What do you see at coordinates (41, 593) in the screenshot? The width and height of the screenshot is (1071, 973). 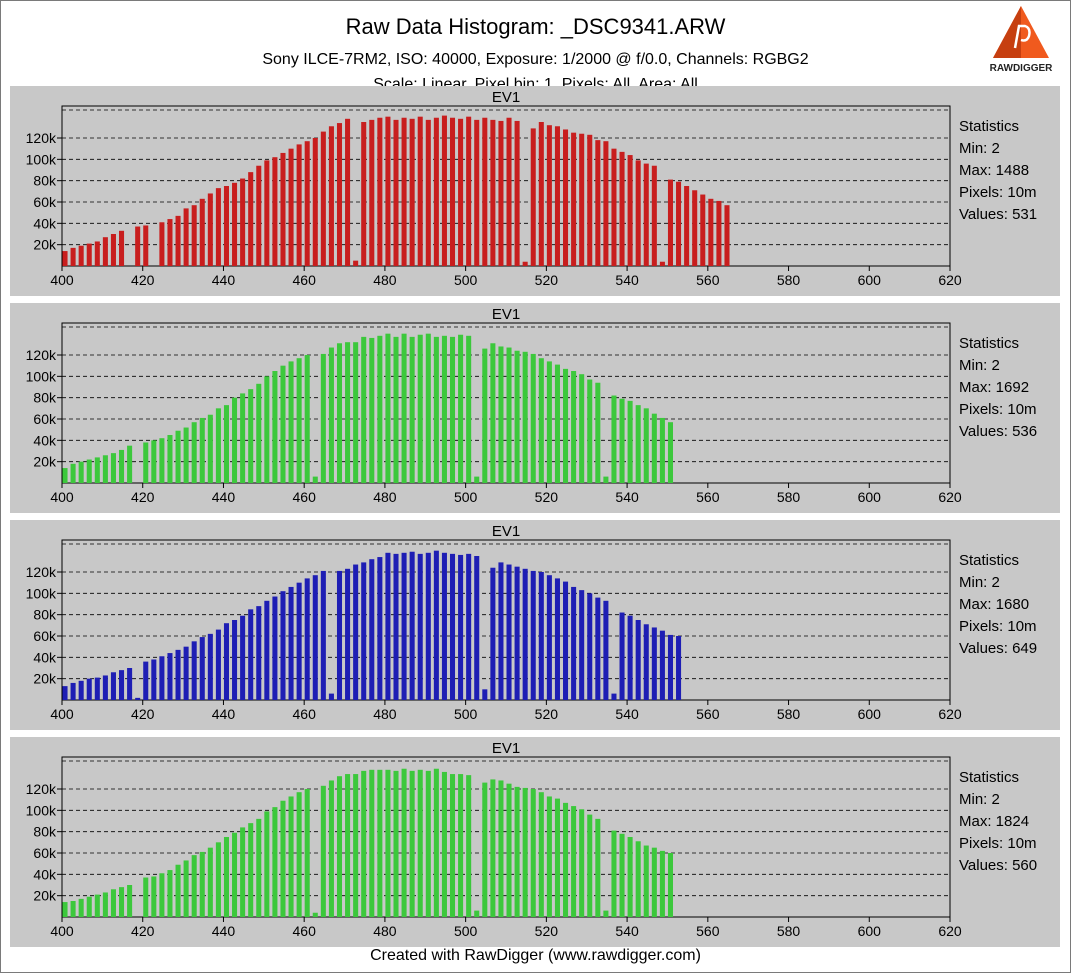 I see `y-tick-label: 100k` at bounding box center [41, 593].